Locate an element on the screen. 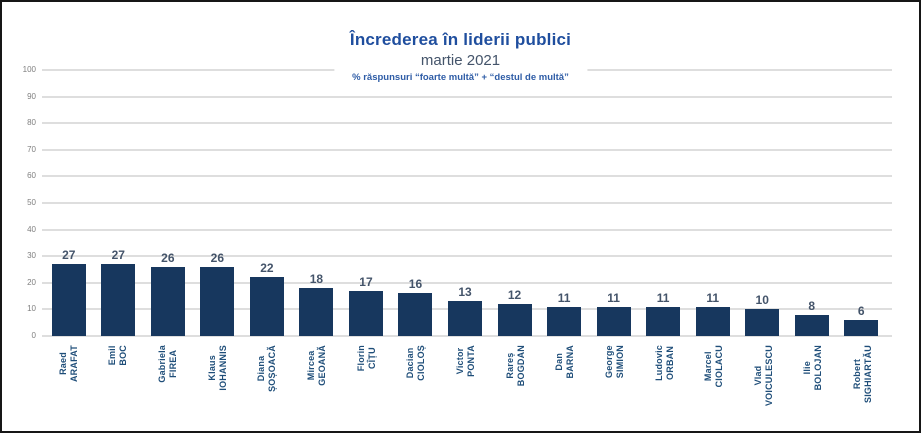 This screenshot has height=433, width=921. bar-column: 26 is located at coordinates (218, 294).